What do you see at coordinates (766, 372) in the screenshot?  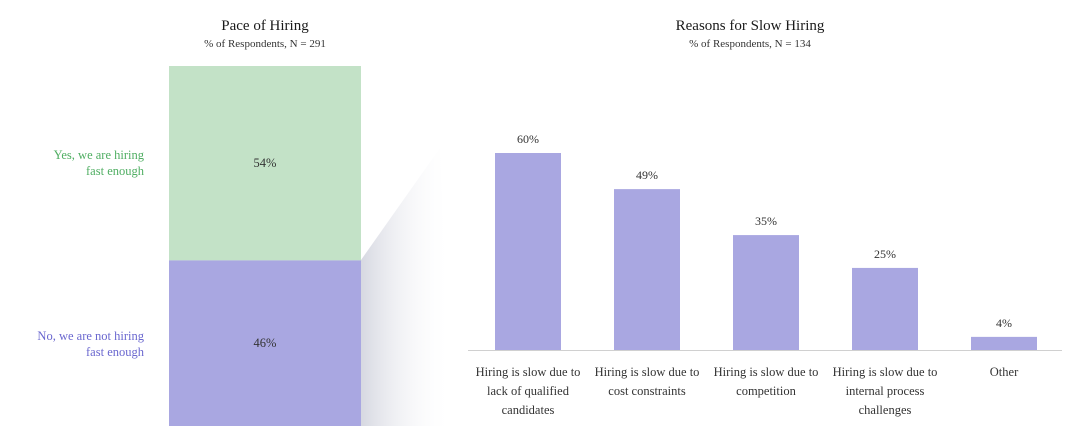 I see `category-label-2-line-0: Hiring is slow due to` at bounding box center [766, 372].